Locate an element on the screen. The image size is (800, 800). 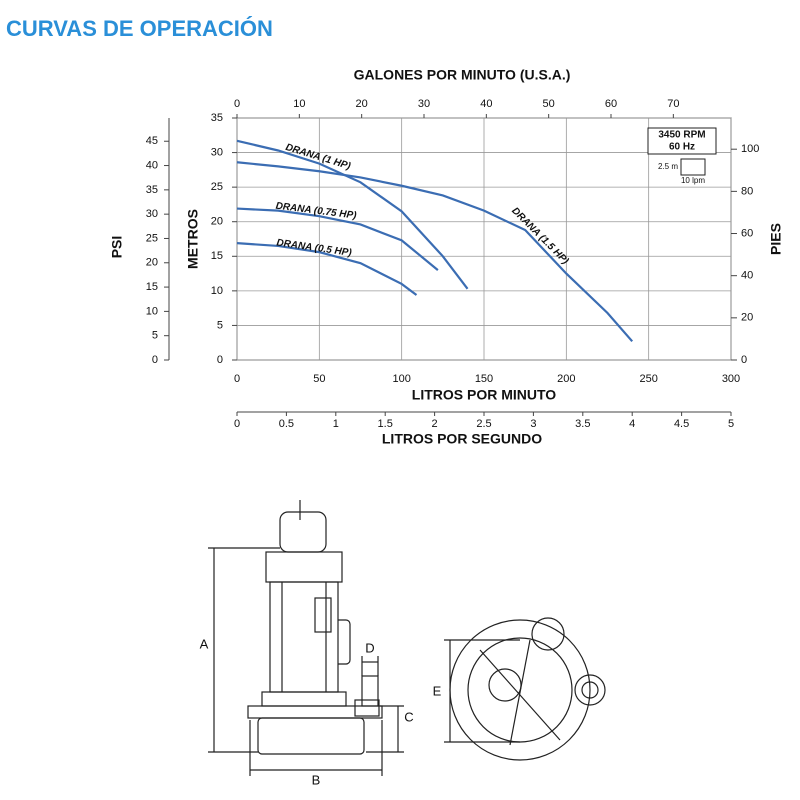
x2-tick-label: 0 is located at coordinates (237, 104).